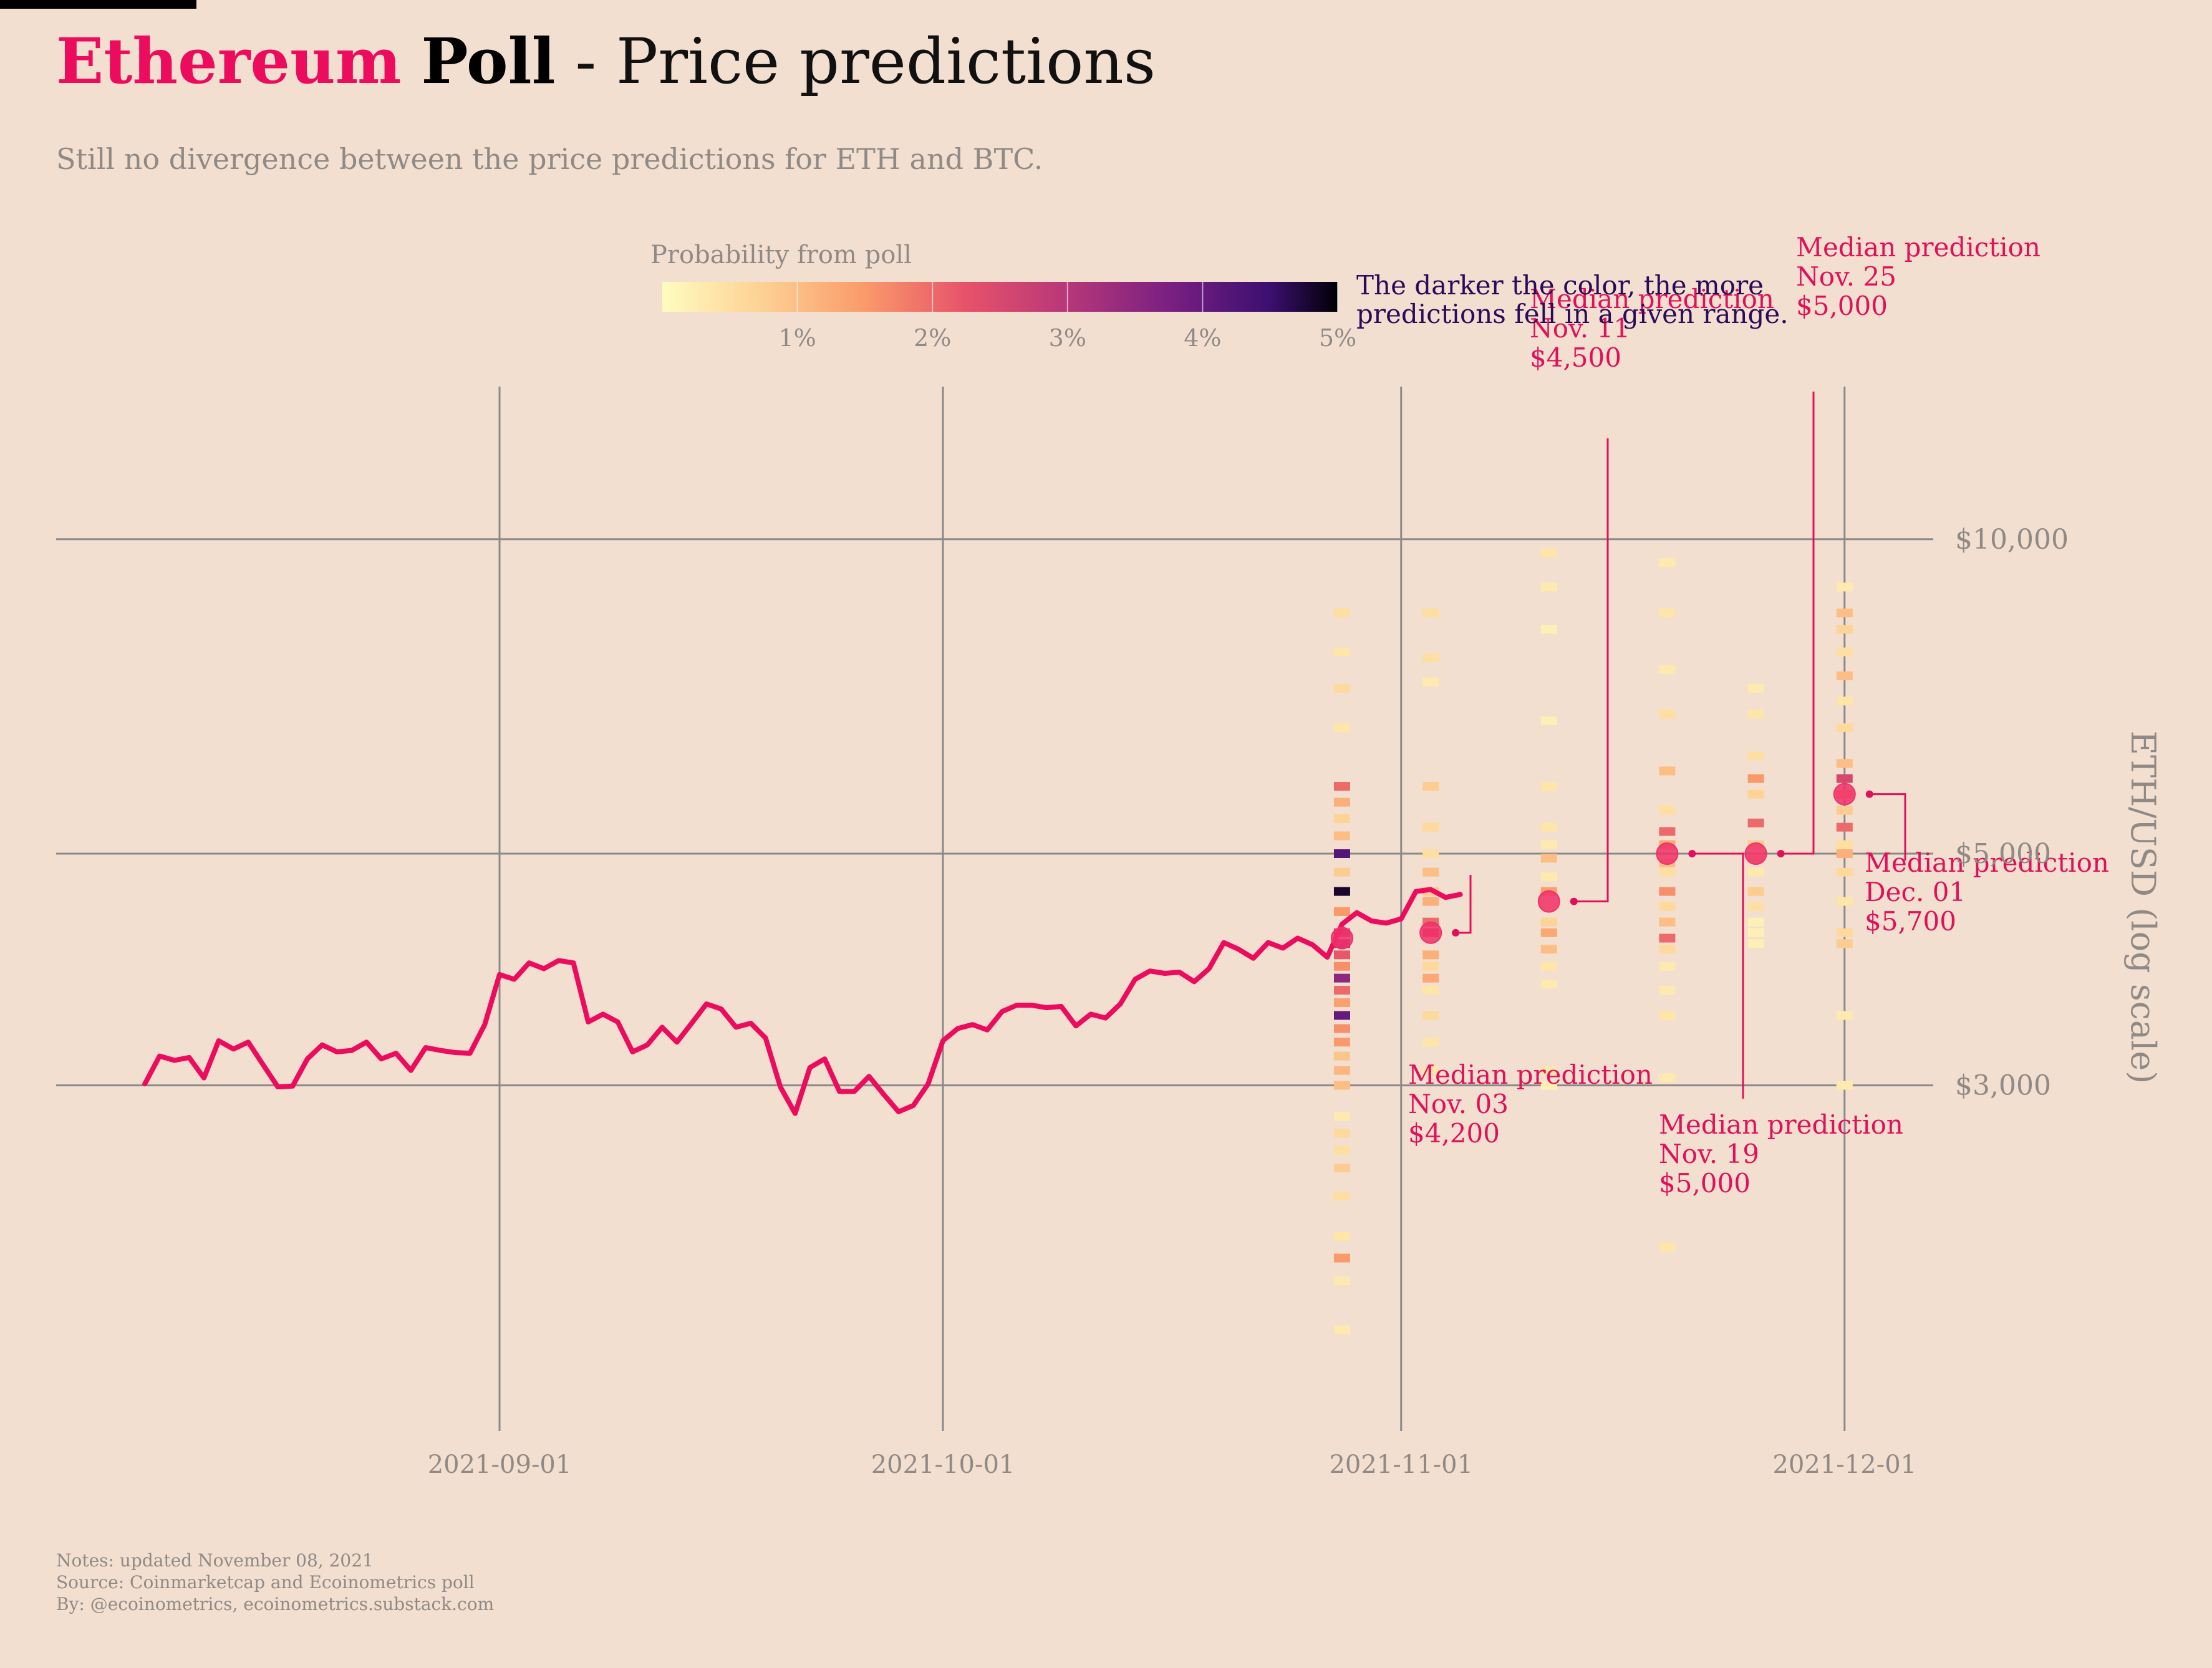  I want to click on median-annotation-text: $5,000, so click(1842, 306).